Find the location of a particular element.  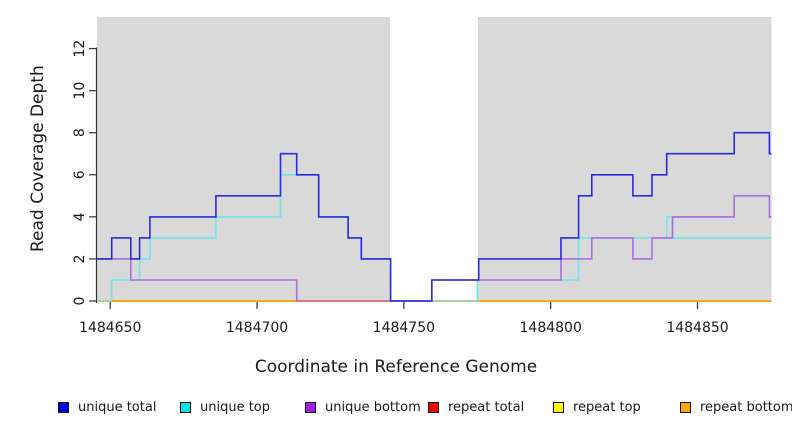

y-tick-label: 6 is located at coordinates (80, 174).